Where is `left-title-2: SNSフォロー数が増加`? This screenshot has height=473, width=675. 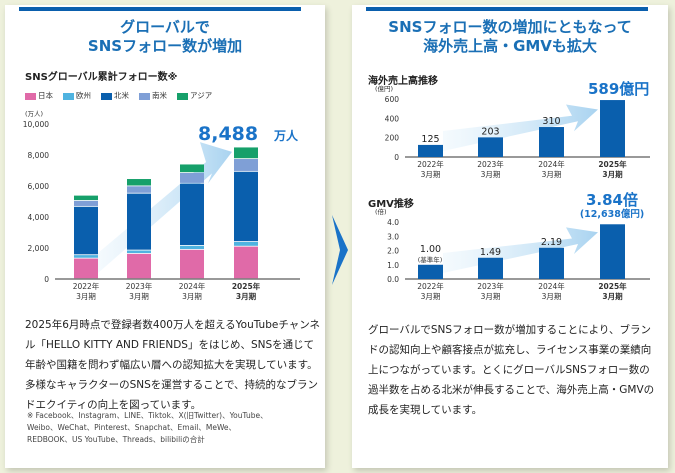
left-title-2: SNSフォロー数が増加 is located at coordinates (165, 46).